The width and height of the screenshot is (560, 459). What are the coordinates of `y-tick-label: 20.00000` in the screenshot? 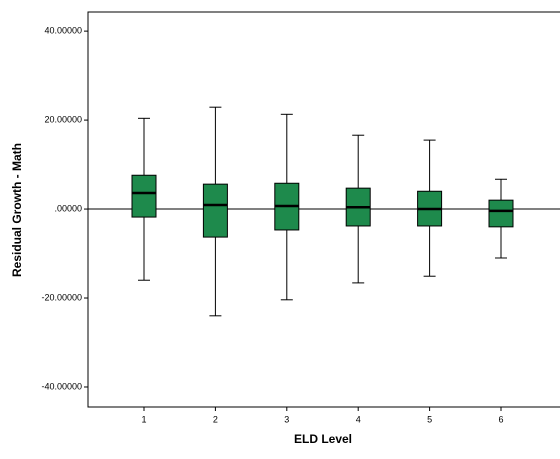 It's located at (63, 119).